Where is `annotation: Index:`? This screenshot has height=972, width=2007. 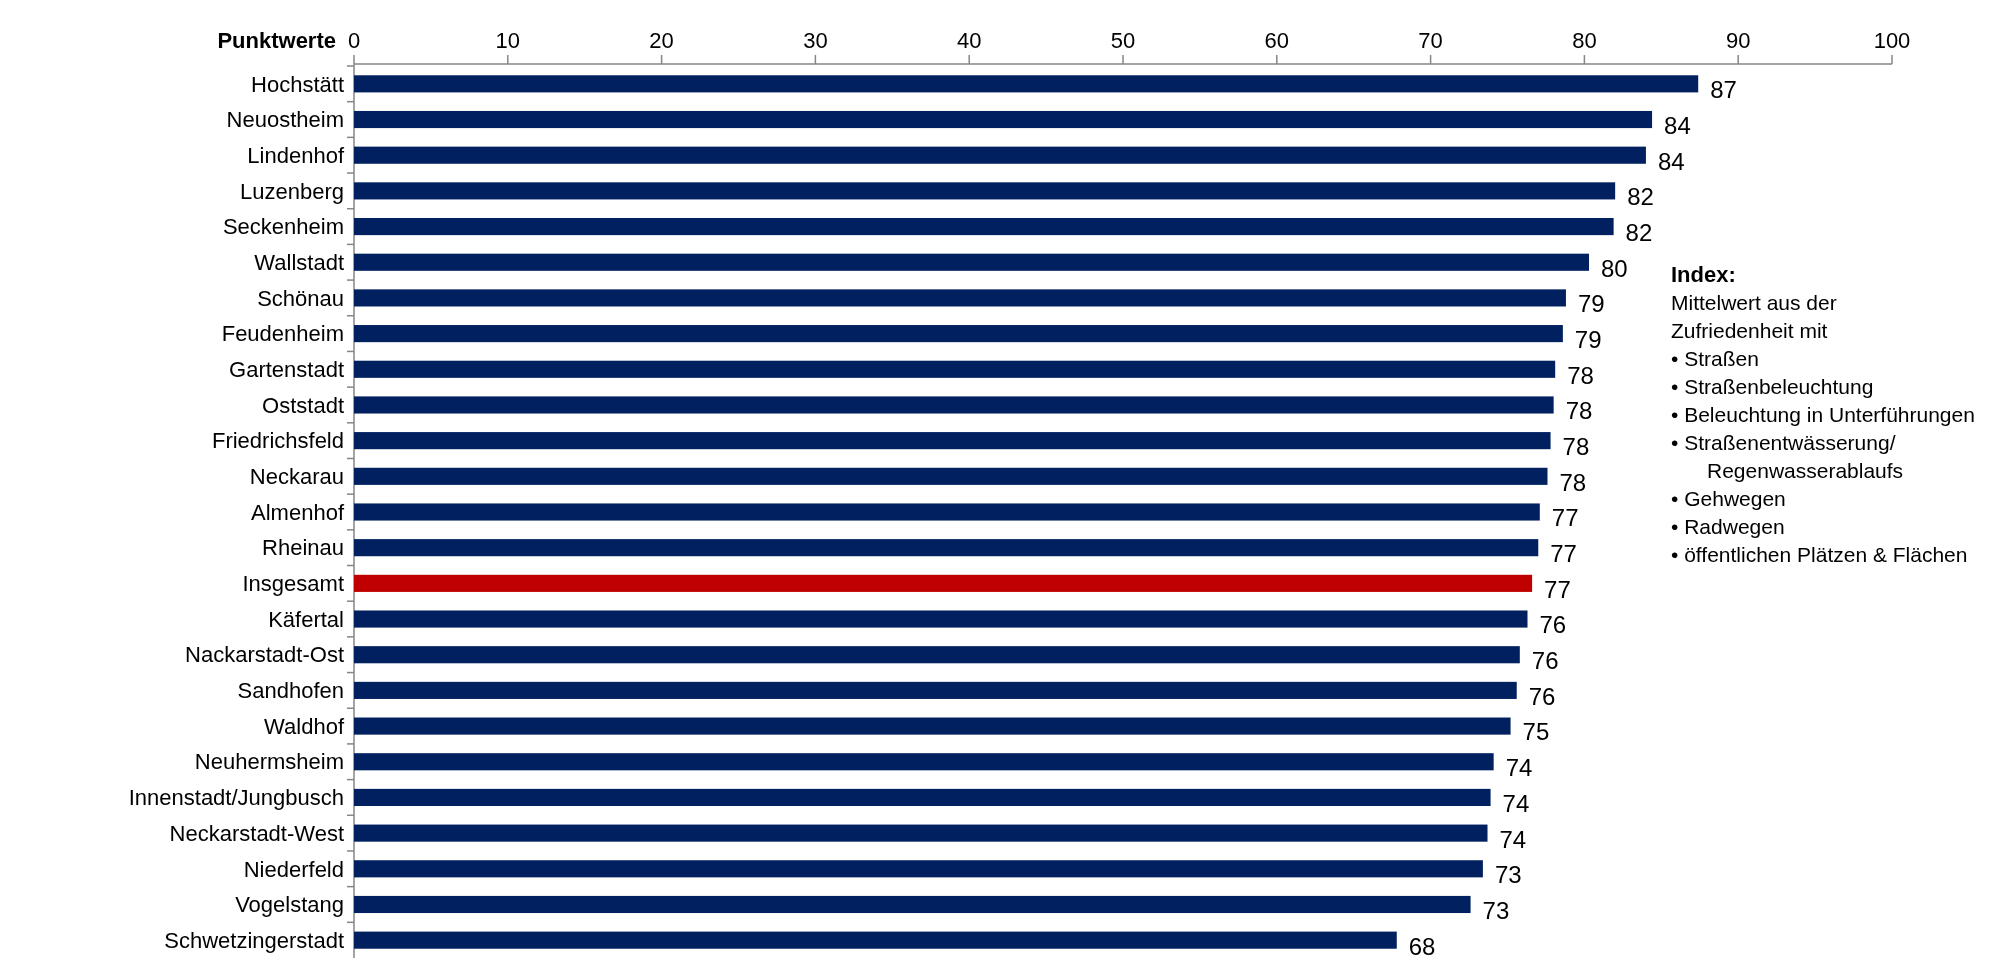 annotation: Index: is located at coordinates (1704, 275).